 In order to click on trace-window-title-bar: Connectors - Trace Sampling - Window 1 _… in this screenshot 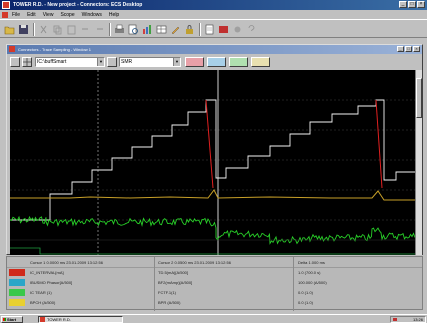, I will do `click(214, 49)`.